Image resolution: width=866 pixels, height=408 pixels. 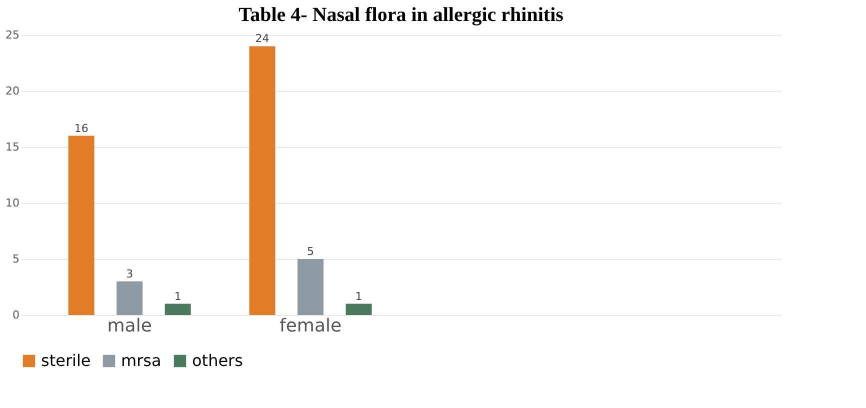 What do you see at coordinates (13, 203) in the screenshot?
I see `y-tick-label: 10` at bounding box center [13, 203].